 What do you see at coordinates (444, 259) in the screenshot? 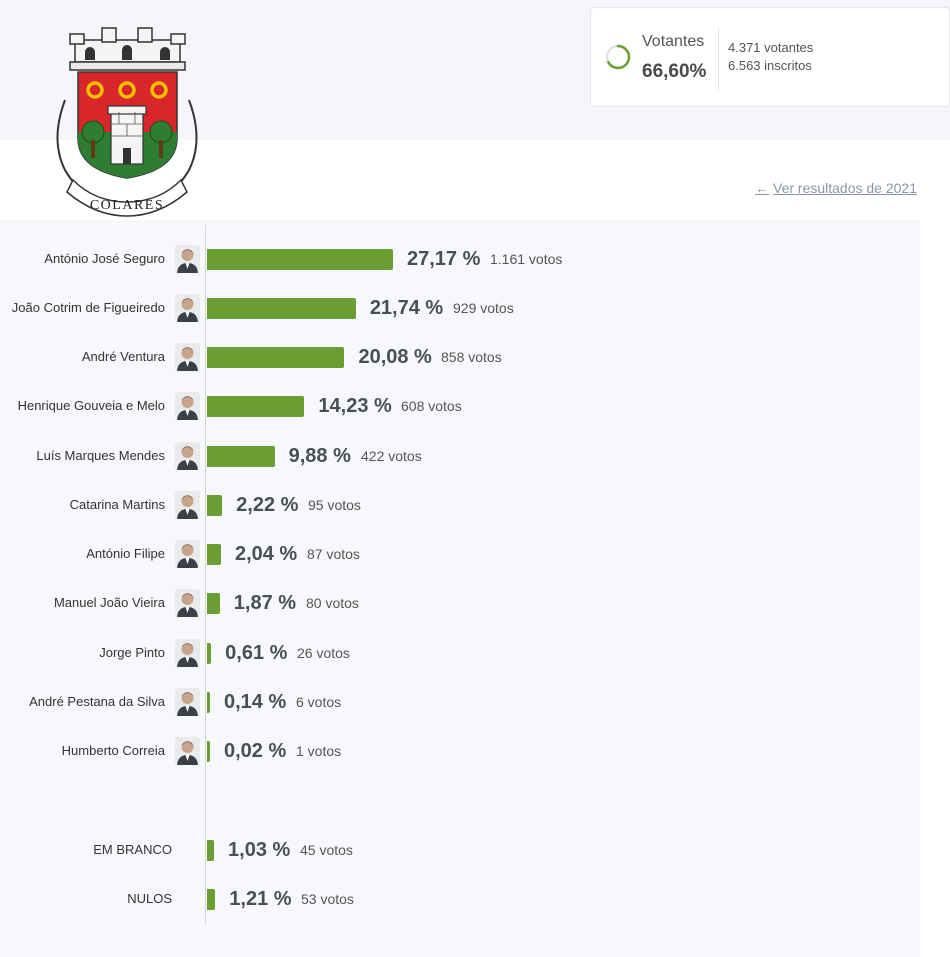
I see `result-percent-label: 27,17 %` at bounding box center [444, 259].